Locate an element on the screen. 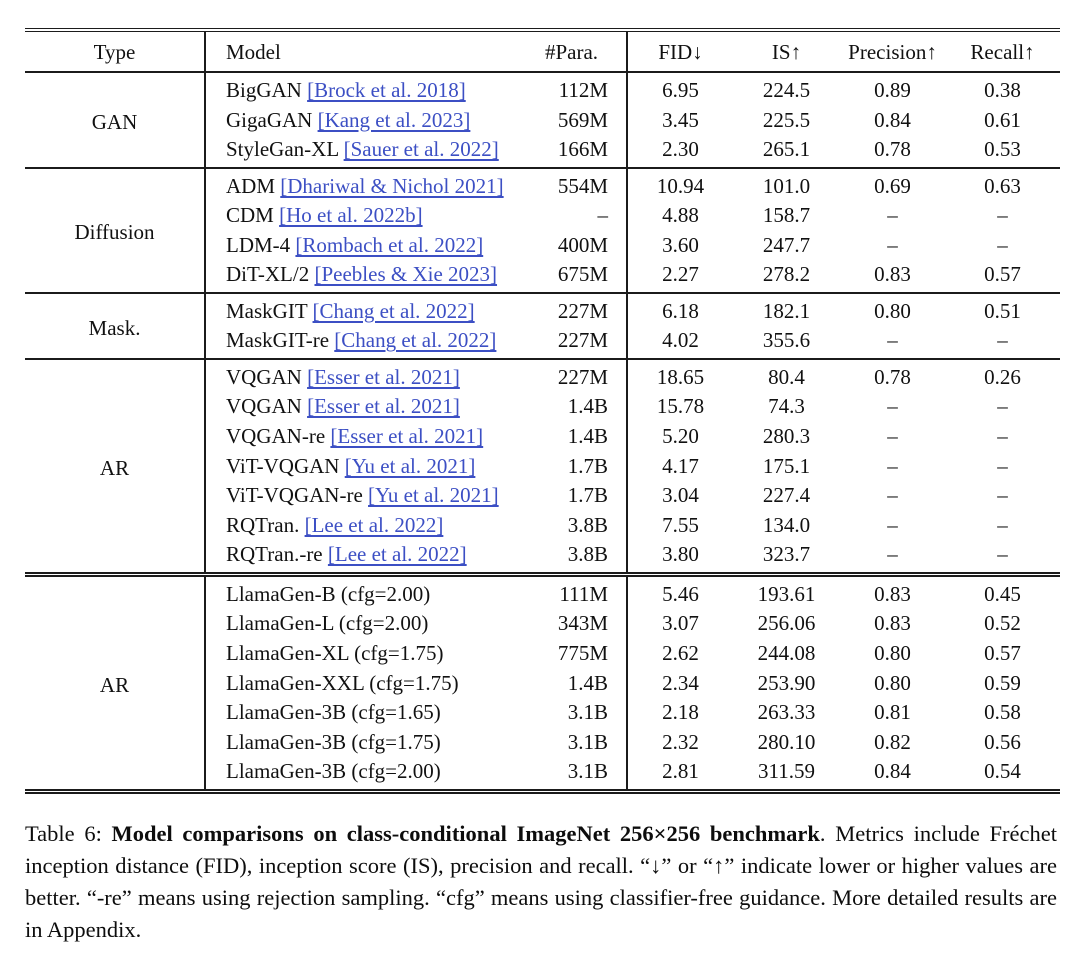  model-cell: MaskGIT-re [Chang et al. 2022] is located at coordinates (361, 342).